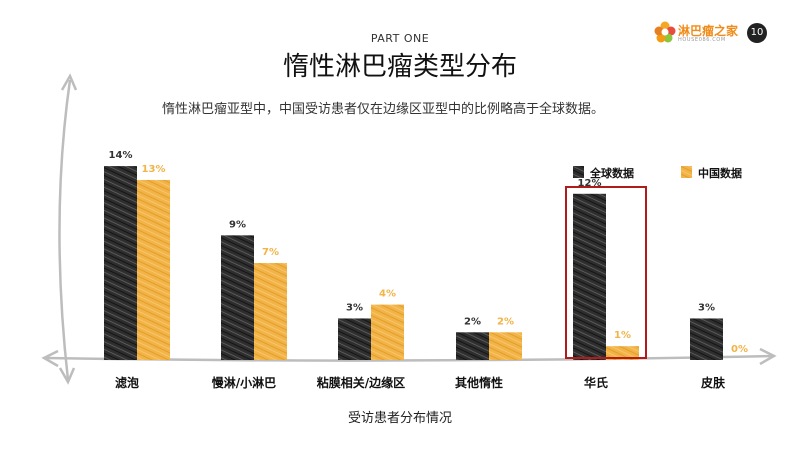 This screenshot has width=800, height=450. I want to click on part-label: PART ONE, so click(400, 38).